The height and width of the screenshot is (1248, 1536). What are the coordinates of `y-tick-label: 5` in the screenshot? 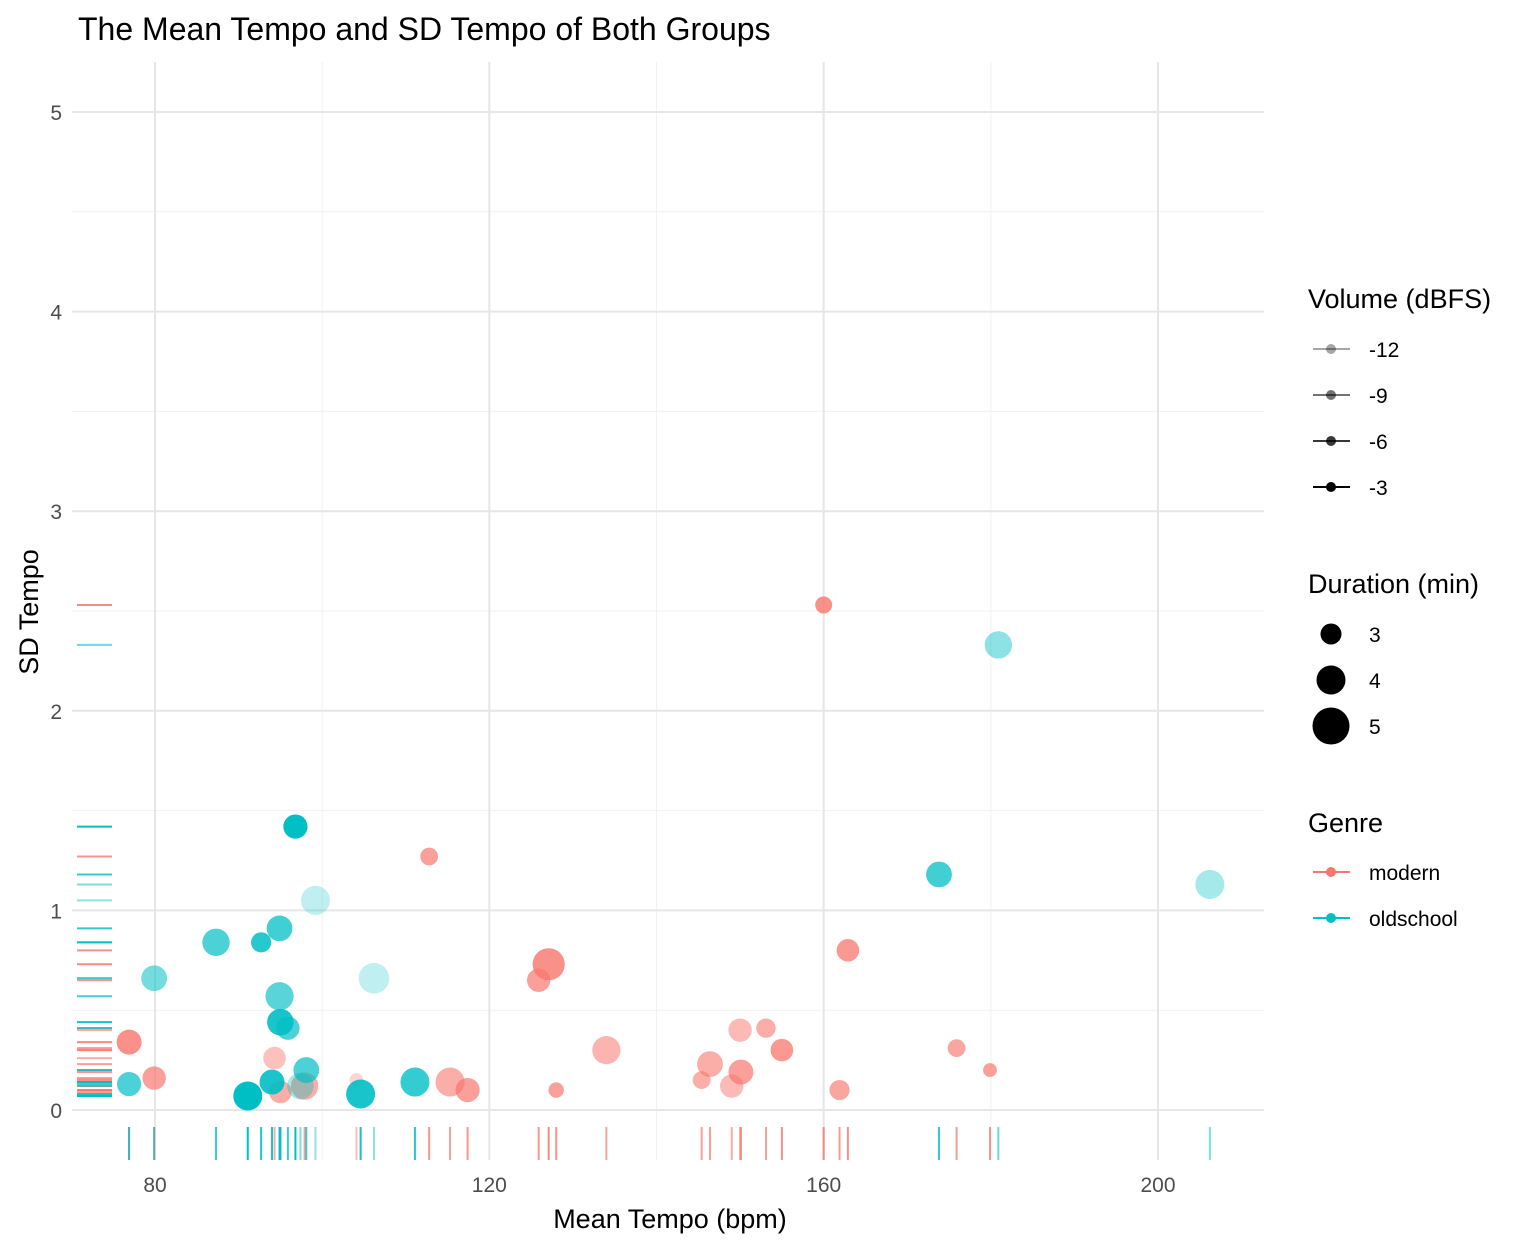 It's located at (56, 113).